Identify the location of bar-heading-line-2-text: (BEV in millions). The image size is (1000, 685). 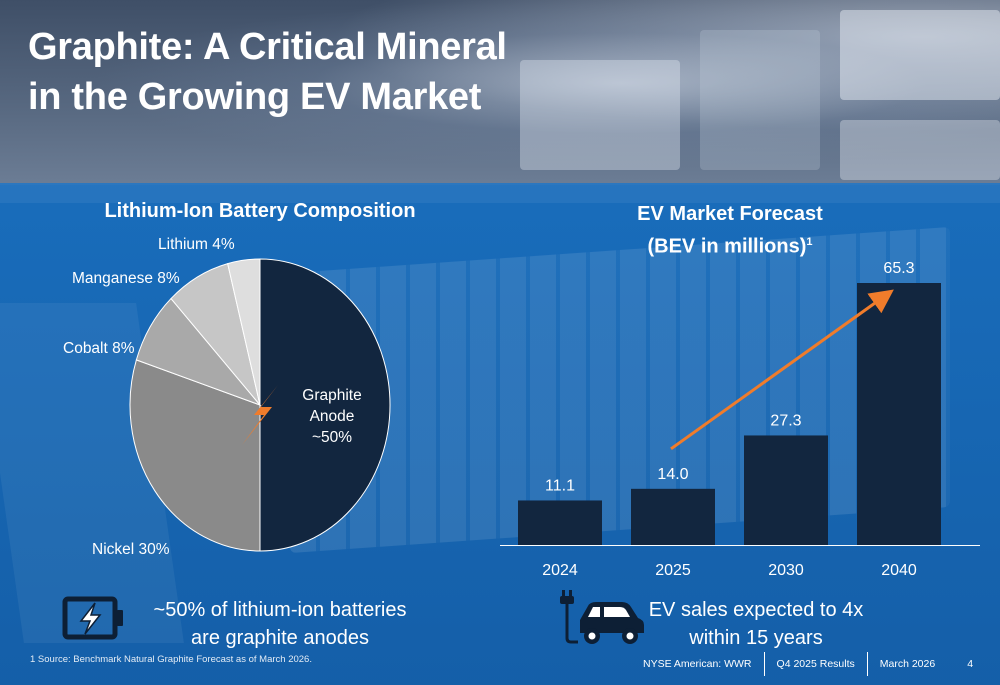
(727, 246).